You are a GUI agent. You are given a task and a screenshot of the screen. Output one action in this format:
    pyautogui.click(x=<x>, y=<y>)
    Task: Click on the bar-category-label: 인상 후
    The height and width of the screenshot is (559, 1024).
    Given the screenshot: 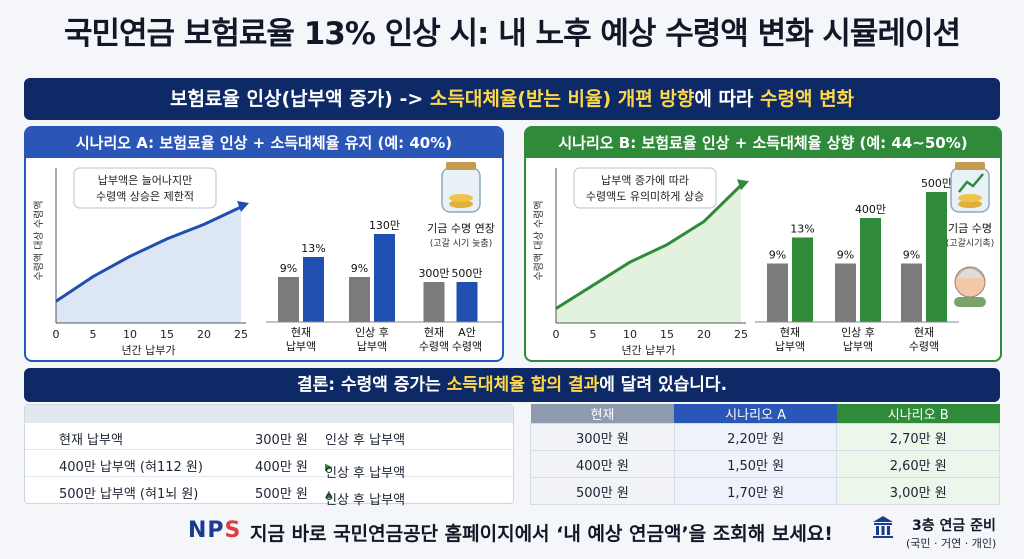 What is the action you would take?
    pyautogui.click(x=372, y=332)
    